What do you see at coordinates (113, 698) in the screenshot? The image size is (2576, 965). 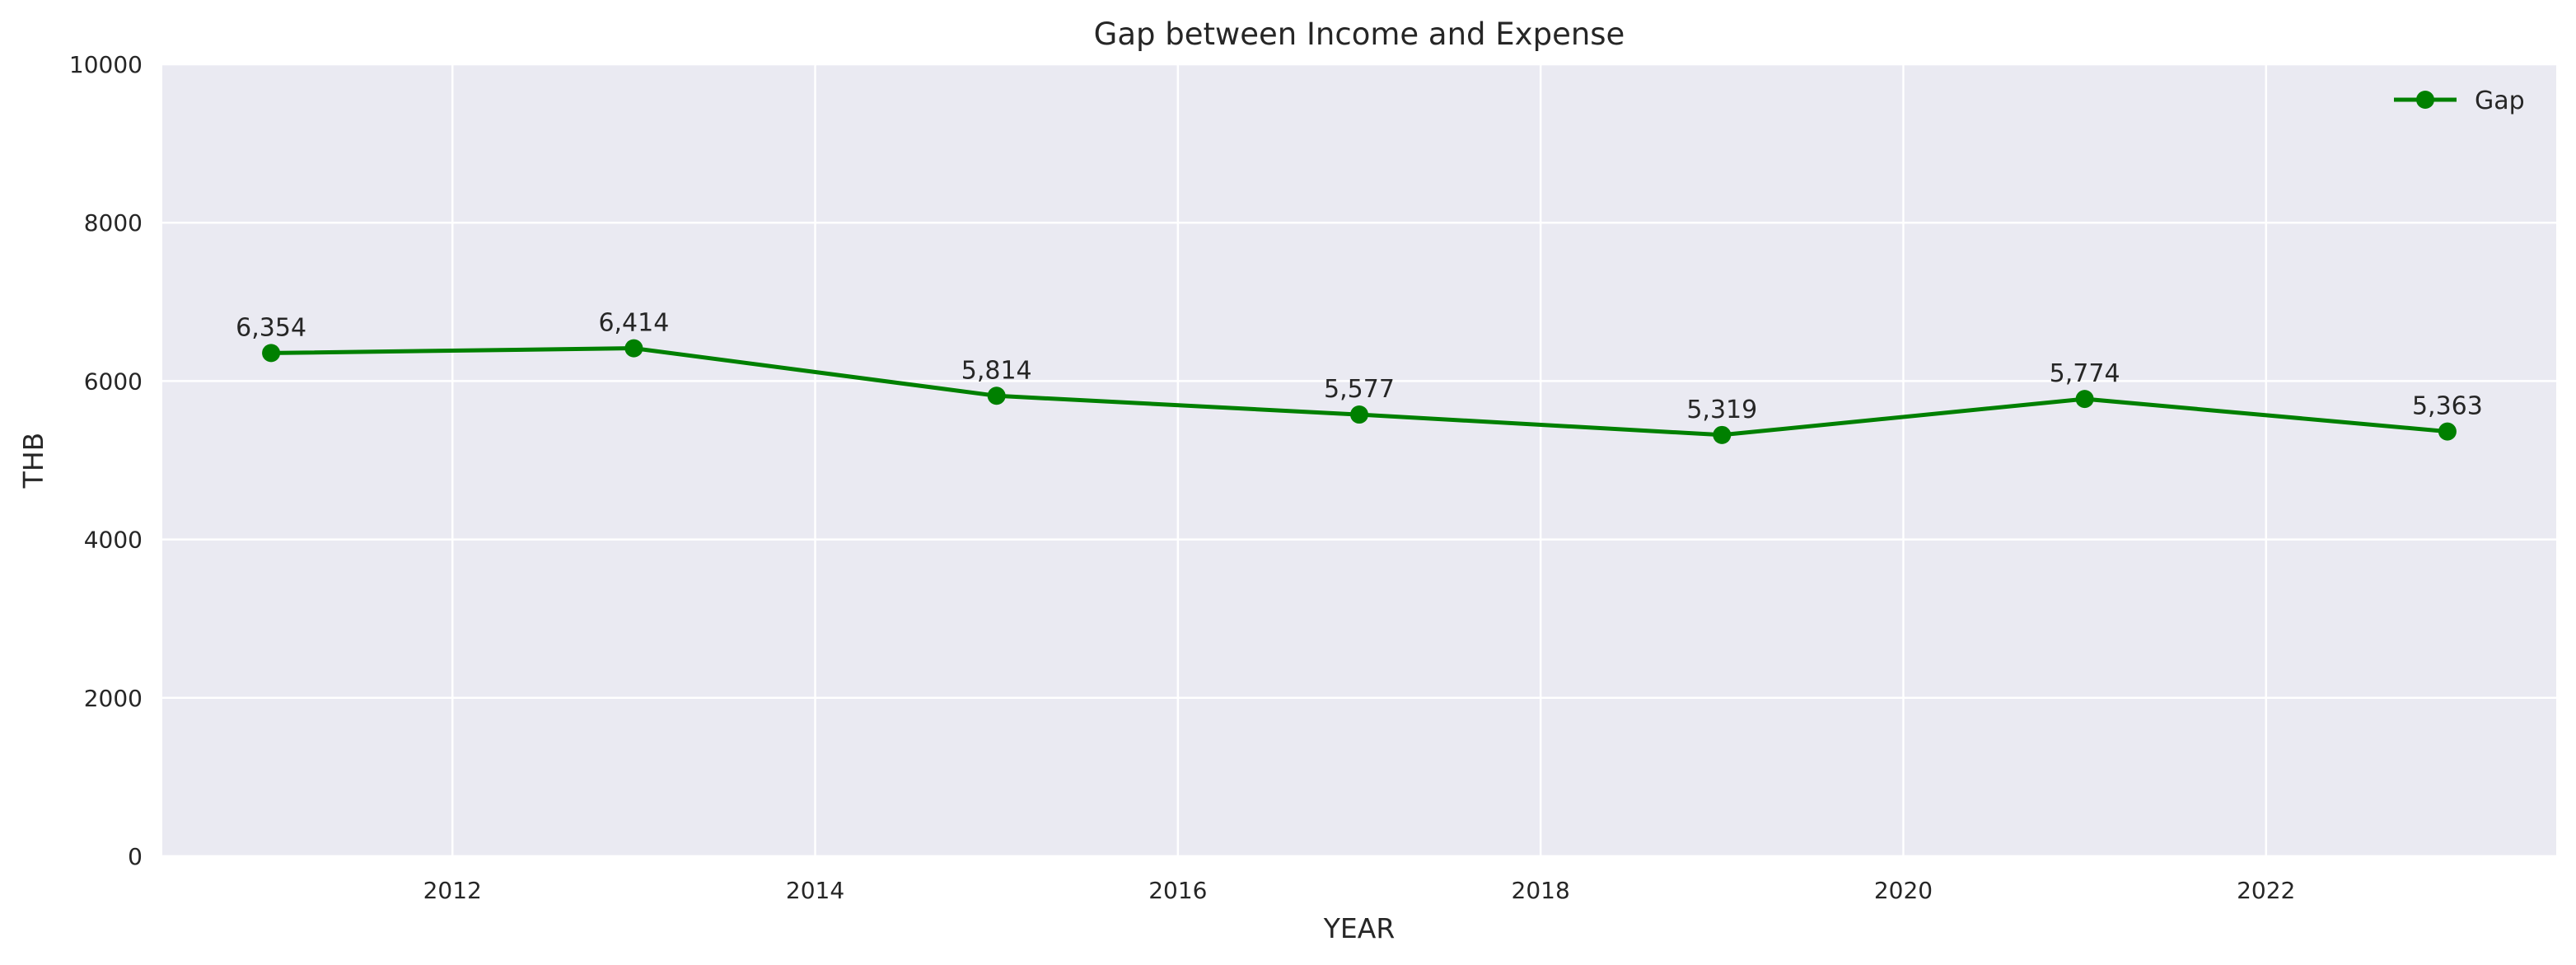 I see `y-tick-label: 2000` at bounding box center [113, 698].